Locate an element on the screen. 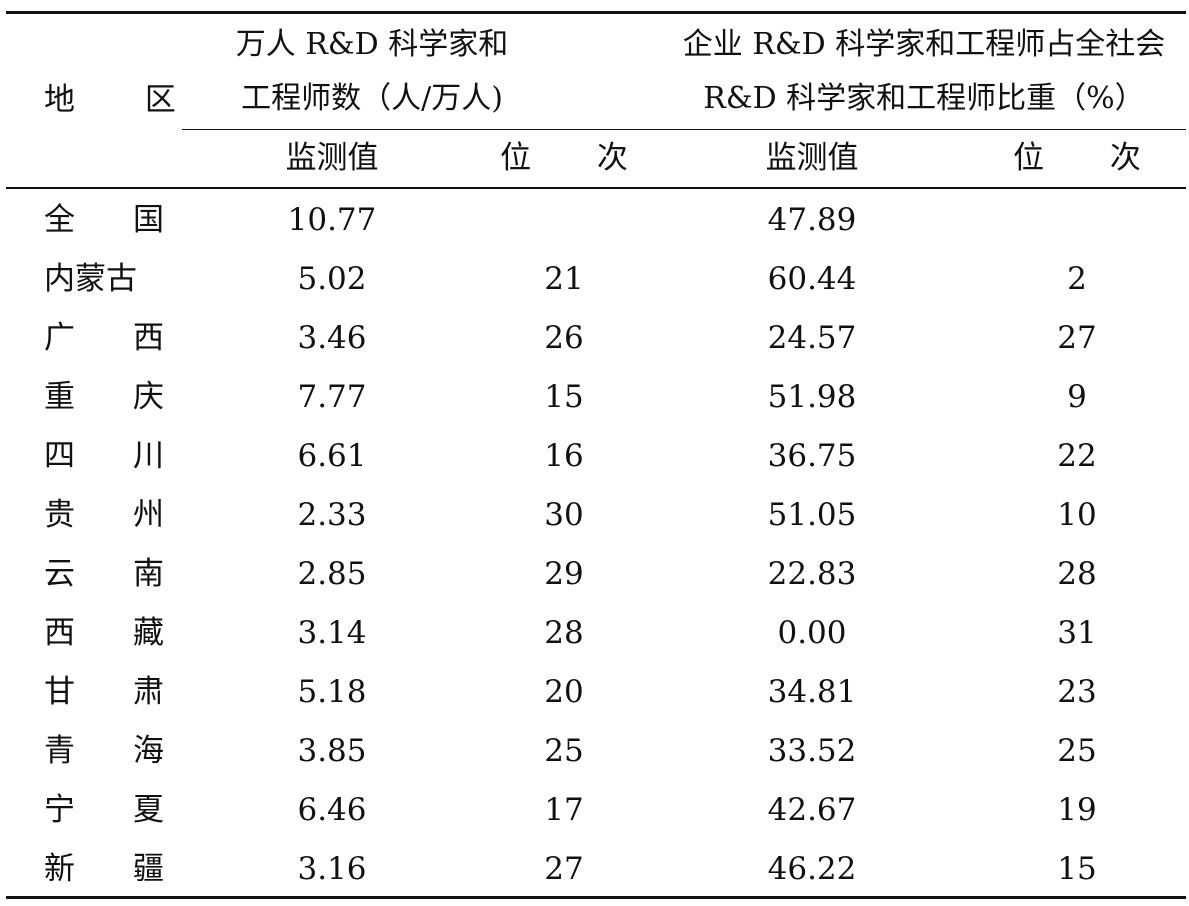 This screenshot has height=906, width=1189. row-monitor-value-1: 5.18 is located at coordinates (332, 692).